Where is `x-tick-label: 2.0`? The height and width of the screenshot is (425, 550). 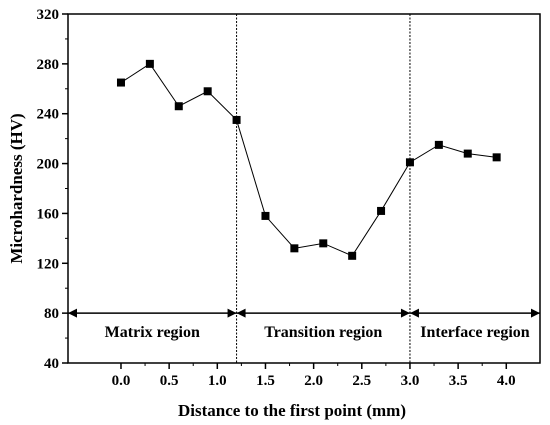
x-tick-label: 2.0 is located at coordinates (313, 381).